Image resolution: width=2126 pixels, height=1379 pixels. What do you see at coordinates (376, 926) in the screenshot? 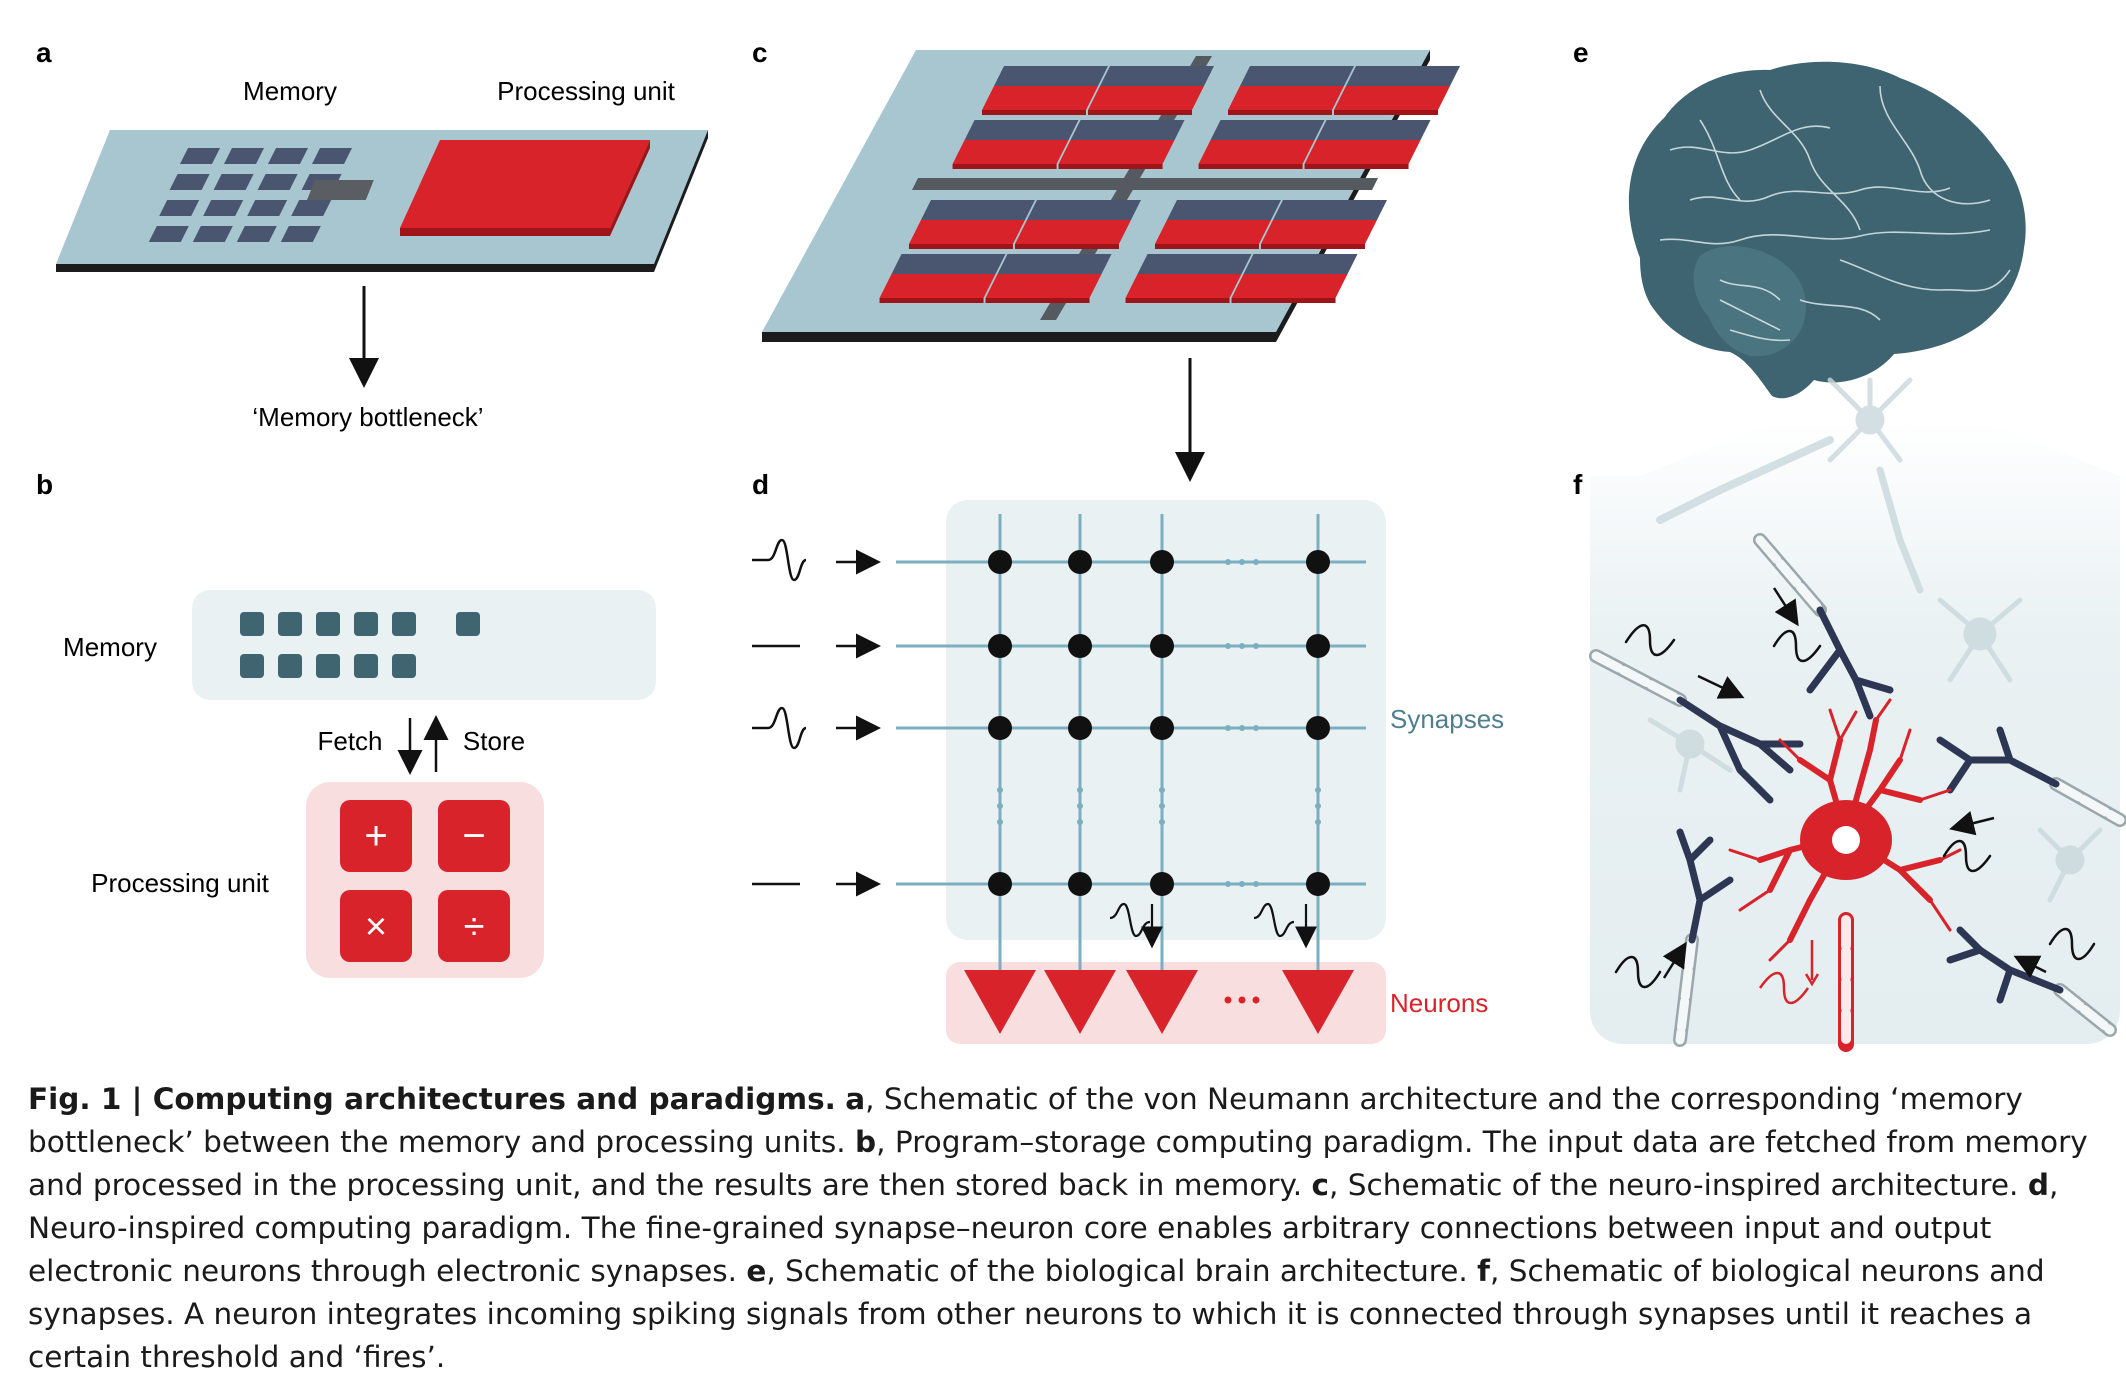
I see `op-multiply-button: ×` at bounding box center [376, 926].